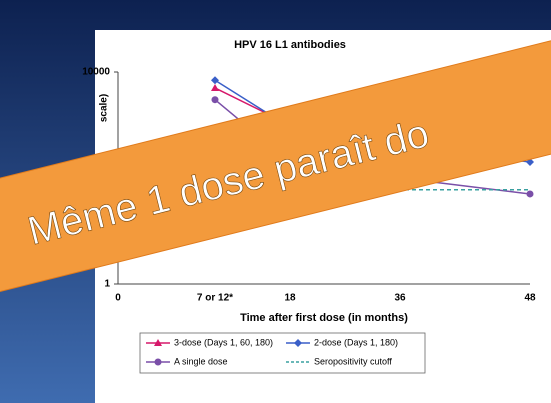  What do you see at coordinates (104, 108) in the screenshot?
I see `y-axis-label: scale)` at bounding box center [104, 108].